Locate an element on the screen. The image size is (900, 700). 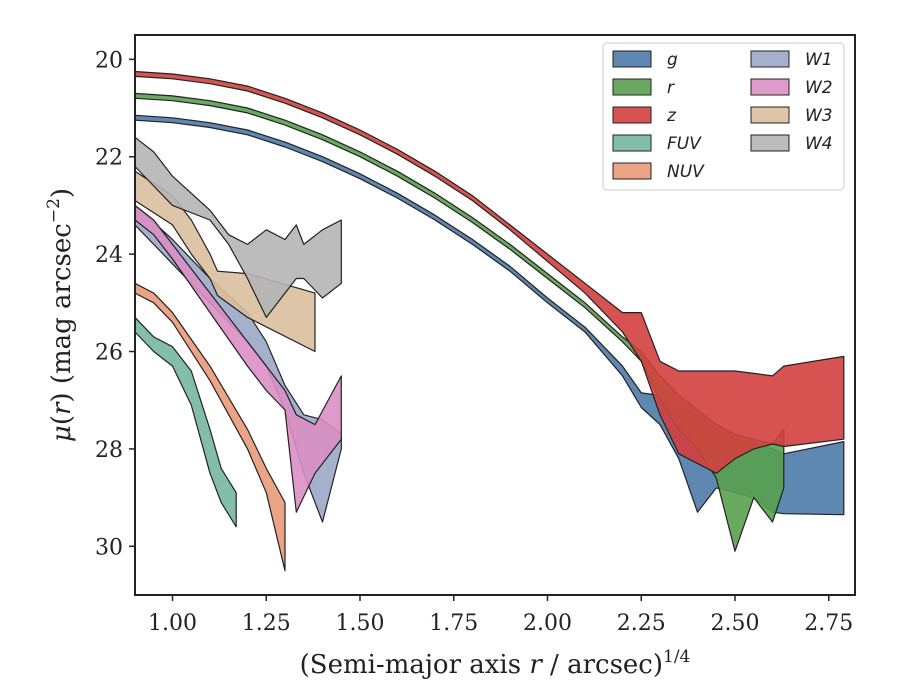
x-axis-title: (Semi-major axis r / arcsec)1/4 is located at coordinates (495, 663).